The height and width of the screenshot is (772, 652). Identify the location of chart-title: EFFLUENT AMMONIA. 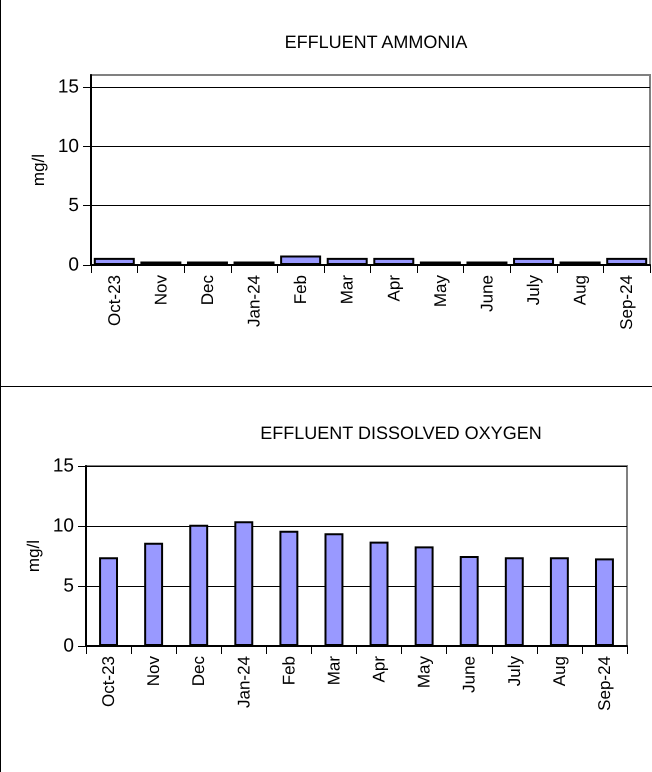
(376, 42).